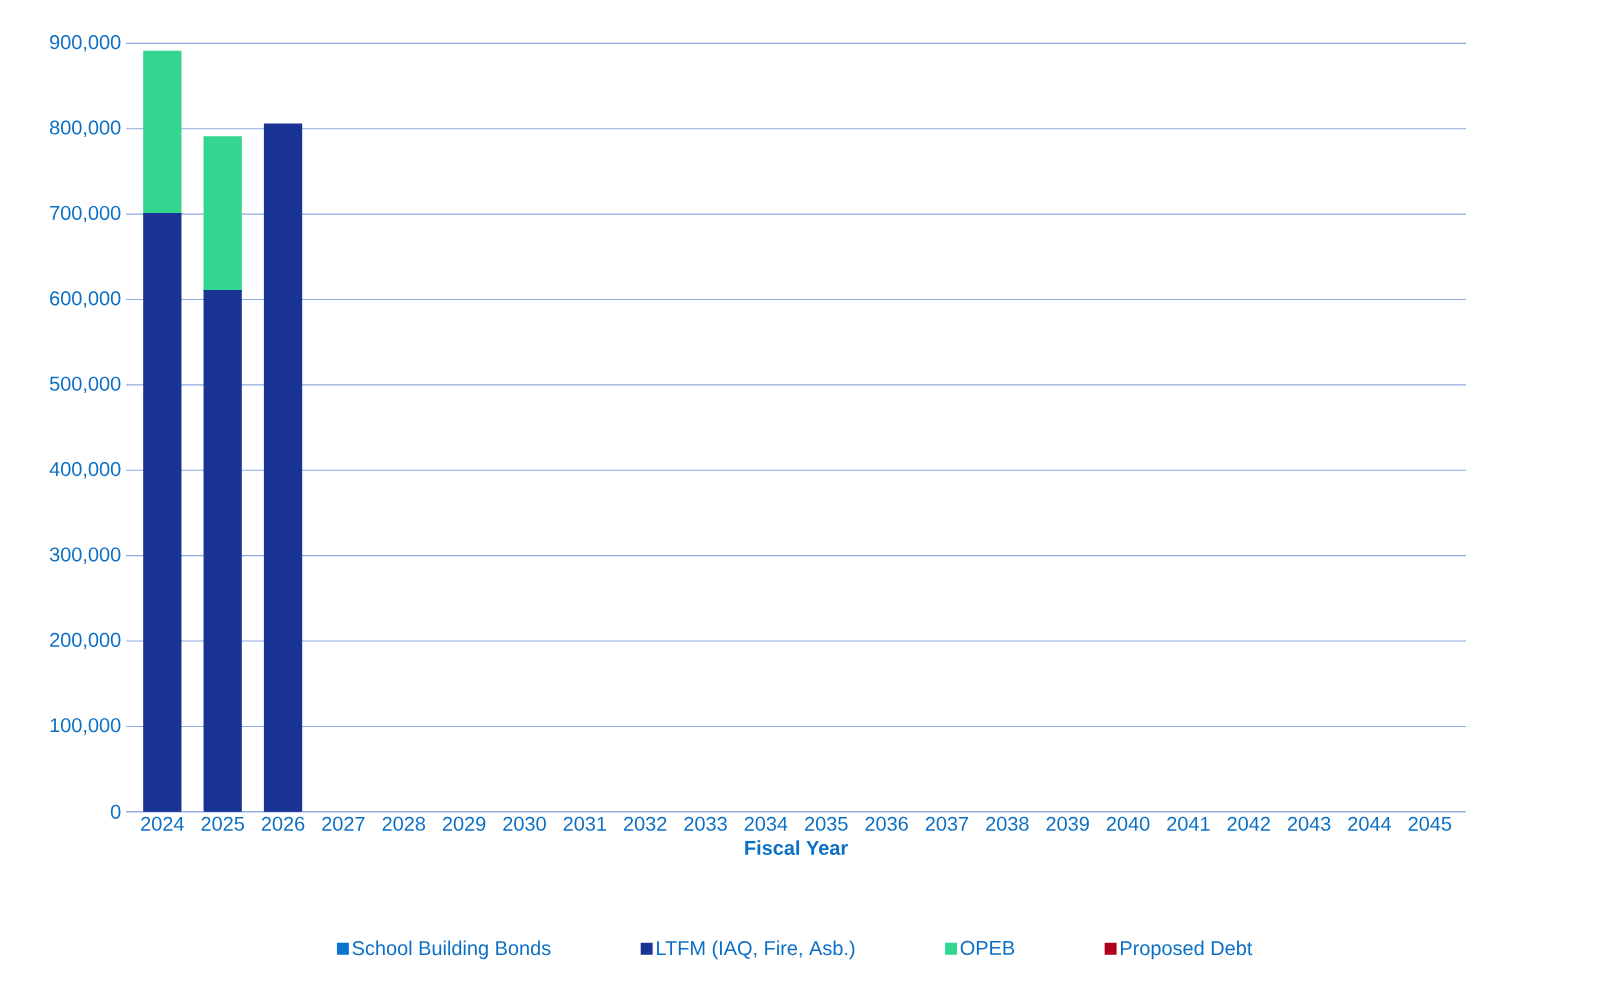  I want to click on x-tick-label: 2029, so click(464, 823).